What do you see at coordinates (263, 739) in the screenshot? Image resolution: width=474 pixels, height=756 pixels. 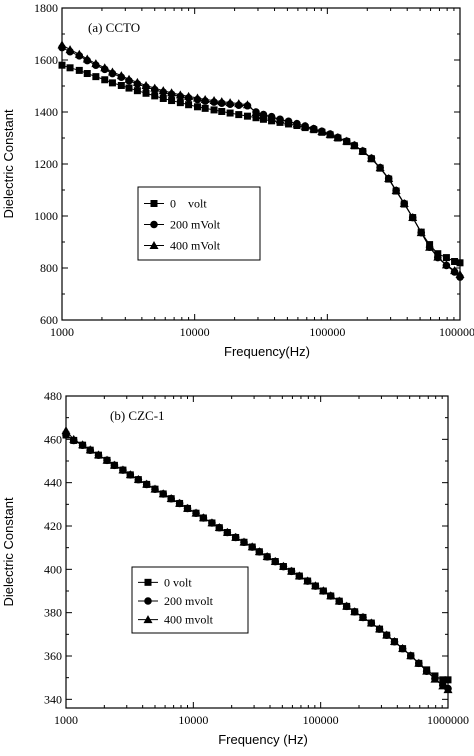 I see `x-axis-title: Frequency (Hz)` at bounding box center [263, 739].